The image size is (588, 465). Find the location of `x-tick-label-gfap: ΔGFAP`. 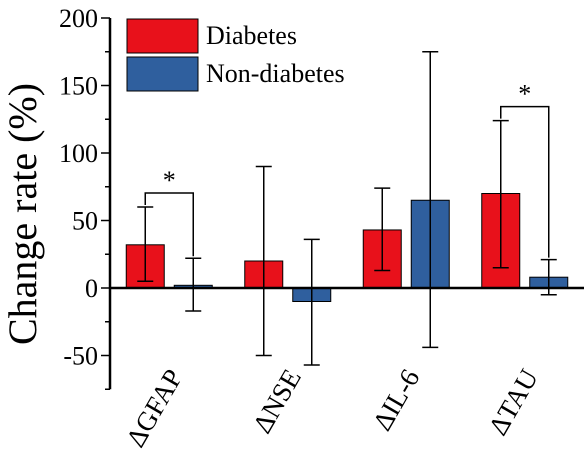

x-tick-label-gfap: ΔGFAP is located at coordinates (154, 408).